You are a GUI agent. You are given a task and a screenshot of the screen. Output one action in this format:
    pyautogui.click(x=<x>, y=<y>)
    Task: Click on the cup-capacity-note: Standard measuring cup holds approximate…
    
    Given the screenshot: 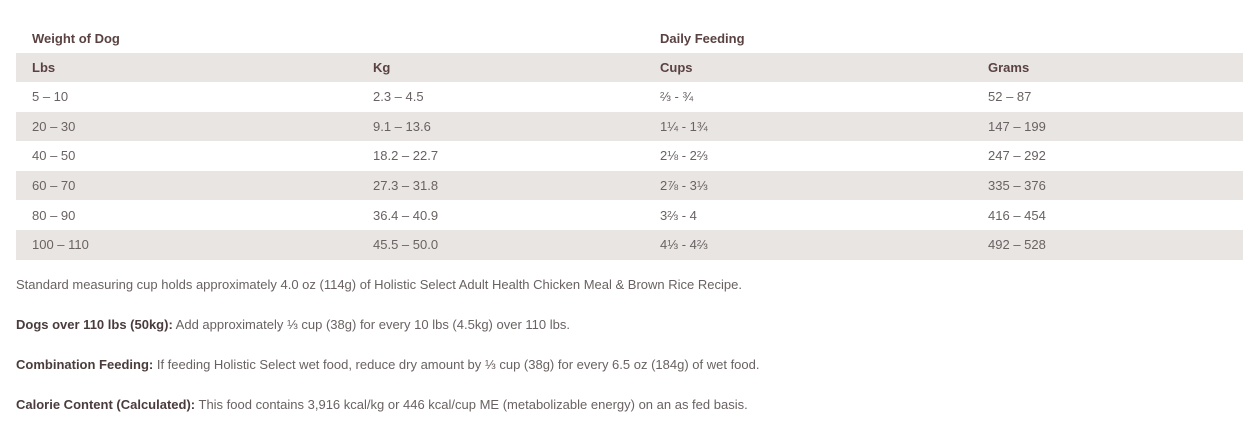 What is the action you would take?
    pyautogui.click(x=379, y=284)
    